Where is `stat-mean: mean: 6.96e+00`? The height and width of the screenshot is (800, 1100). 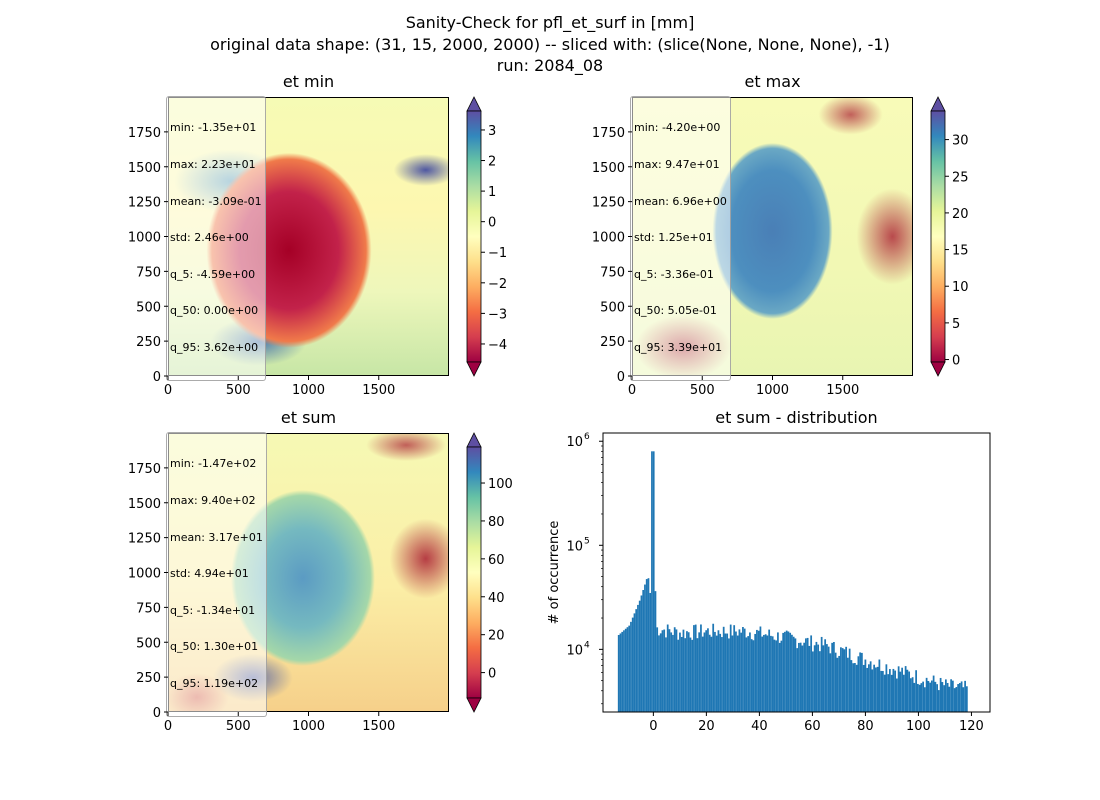 stat-mean: mean: 6.96e+00 is located at coordinates (680, 201).